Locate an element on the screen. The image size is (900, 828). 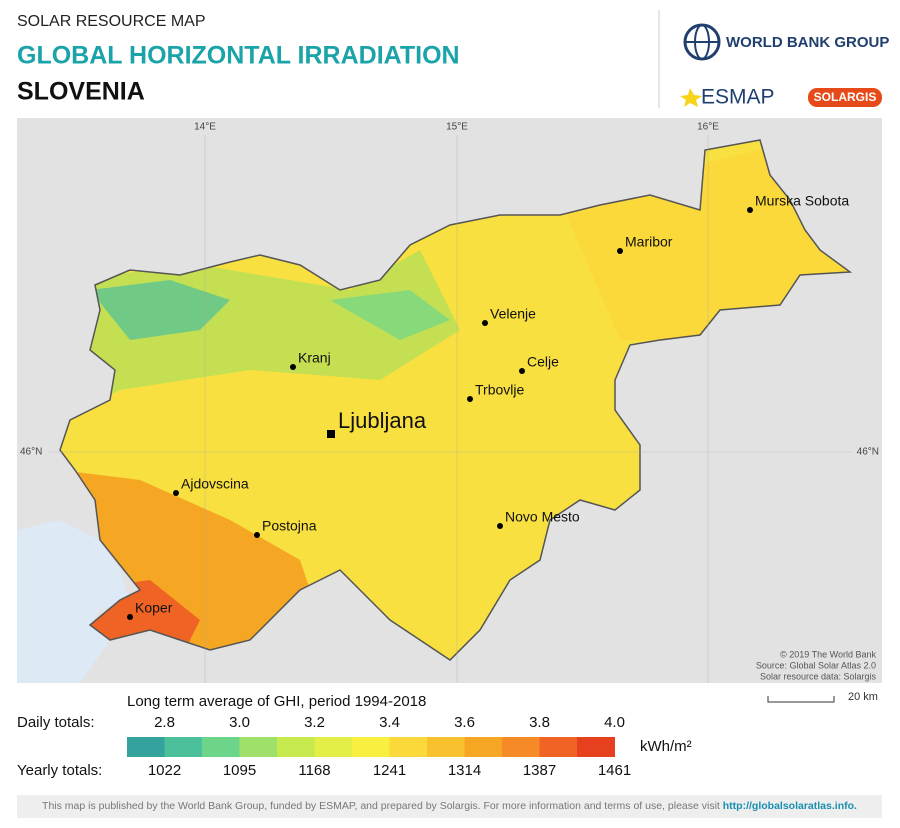
yearly-value: 1168 is located at coordinates (314, 770).